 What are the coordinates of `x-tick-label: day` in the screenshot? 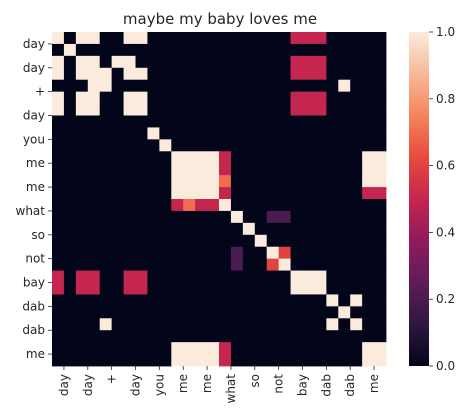 It's located at (136, 385).